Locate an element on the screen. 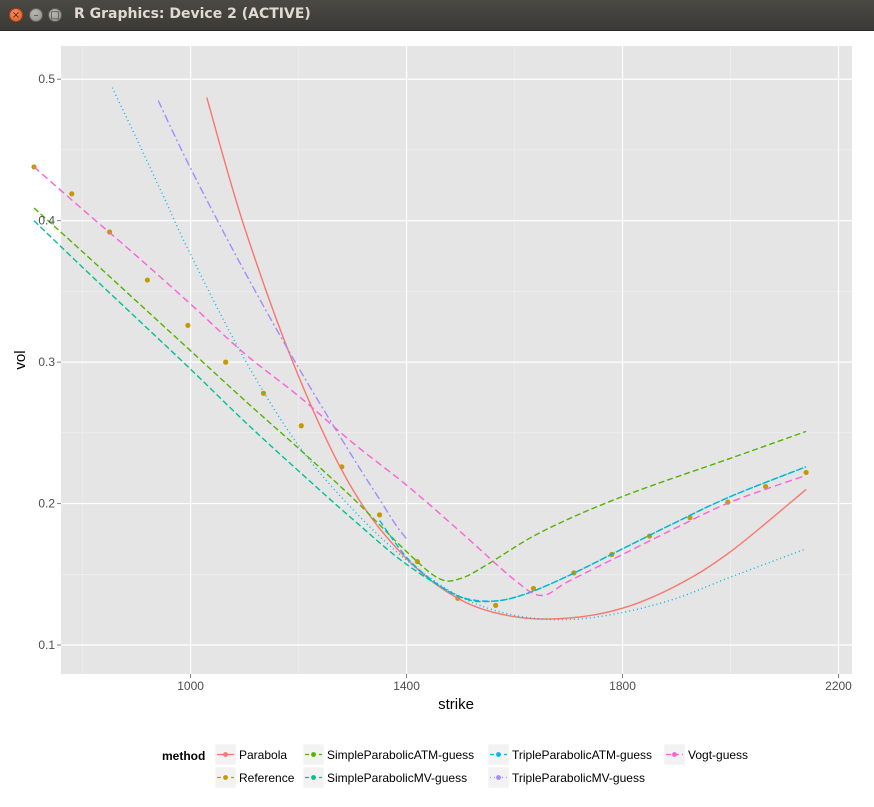  close-icon: × is located at coordinates (16, 15).